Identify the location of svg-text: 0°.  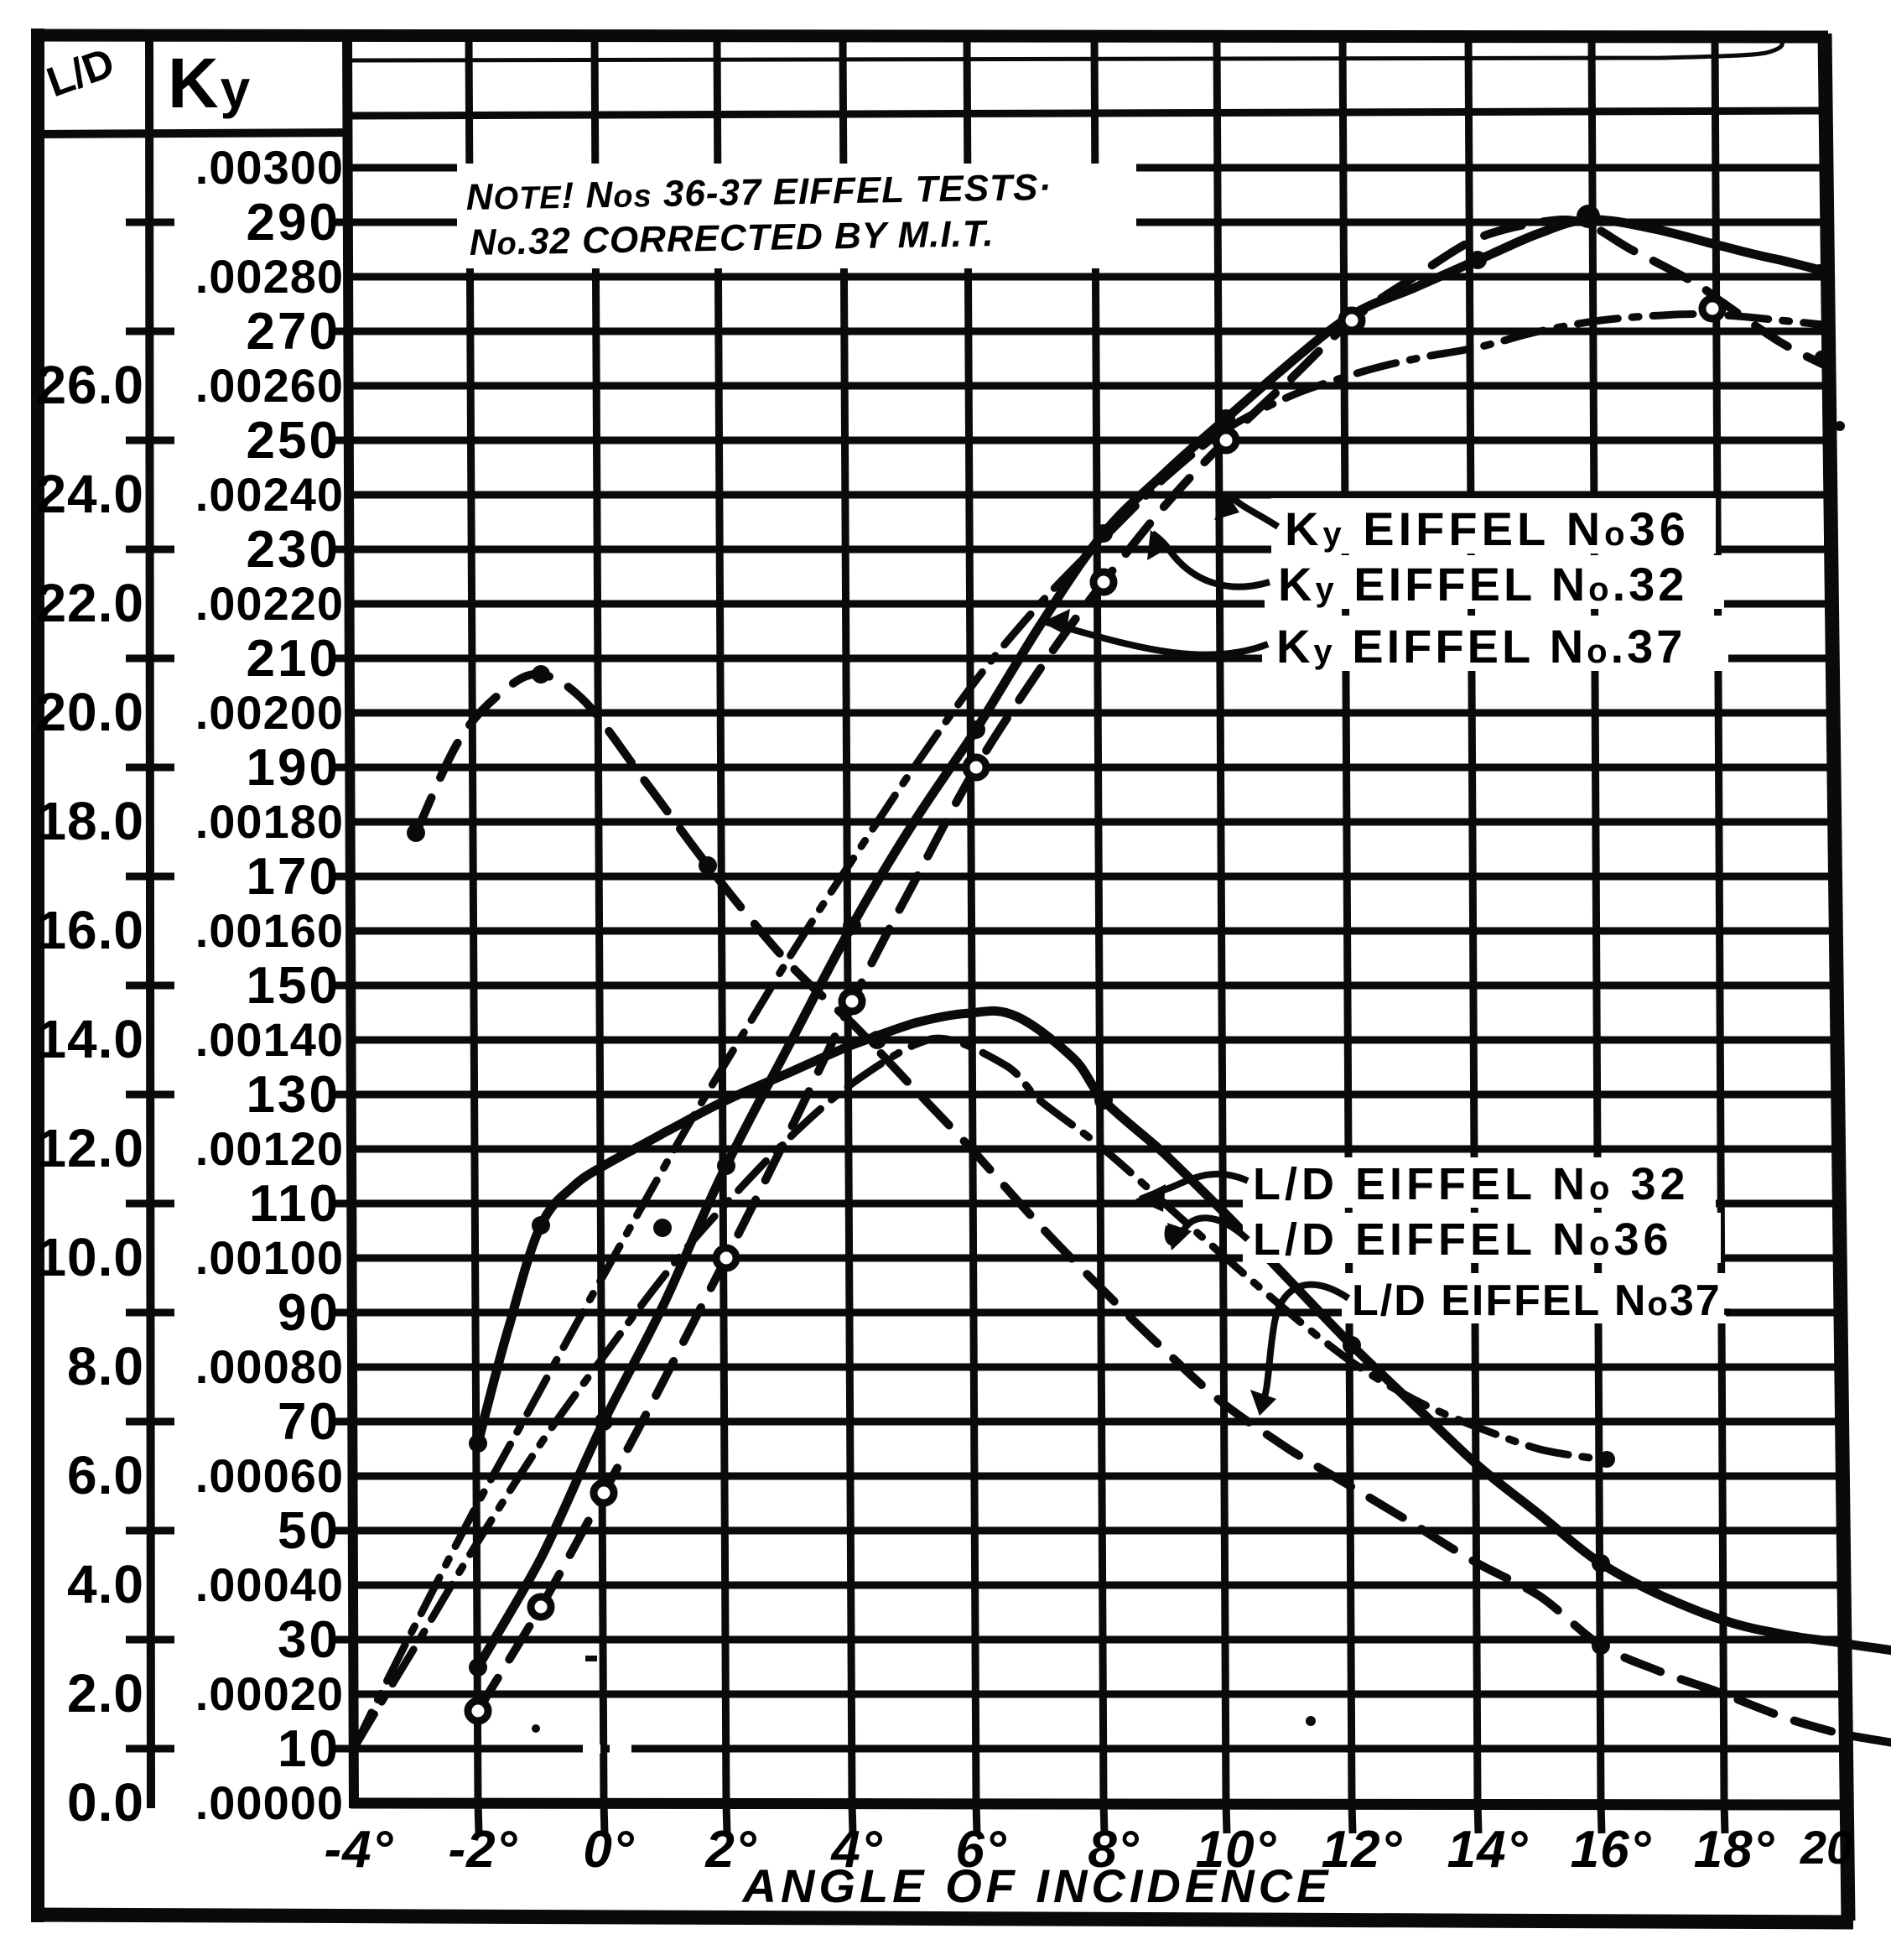
(608, 1850).